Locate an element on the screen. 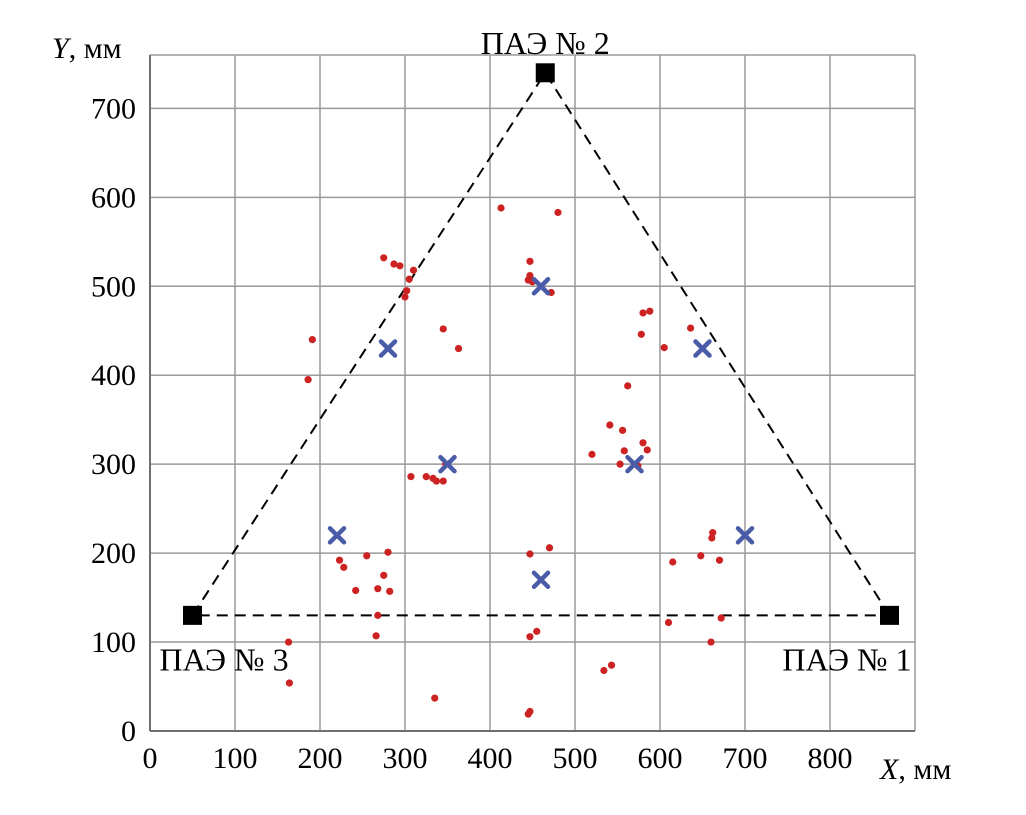 This screenshot has width=1026, height=815. y-tick-label: 200 is located at coordinates (113, 553).